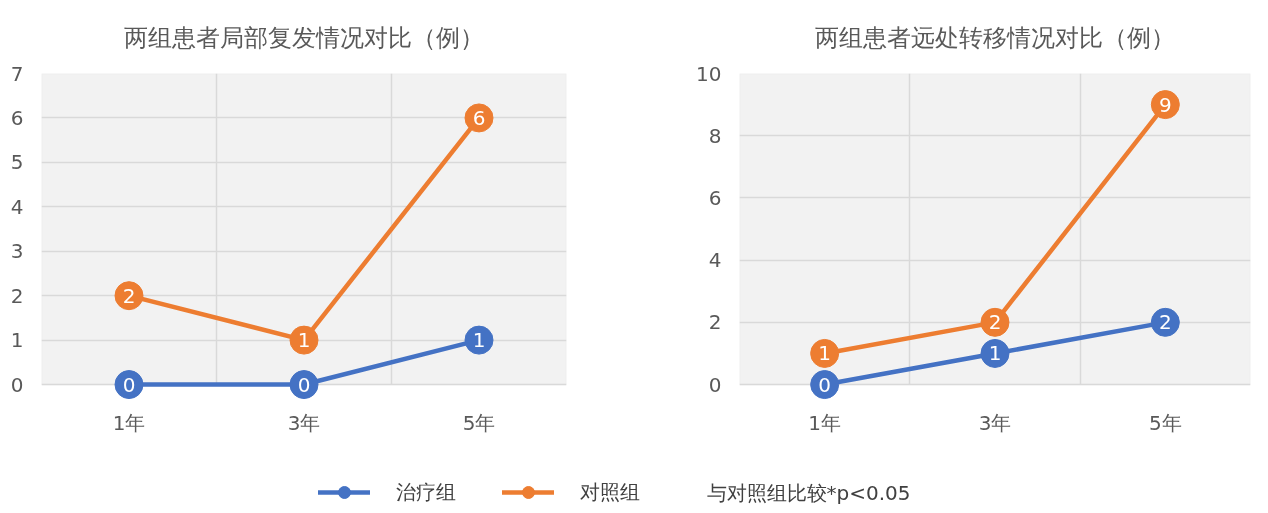 The height and width of the screenshot is (513, 1268). Describe the element at coordinates (715, 135) in the screenshot. I see `y-tick-label: 8` at that location.